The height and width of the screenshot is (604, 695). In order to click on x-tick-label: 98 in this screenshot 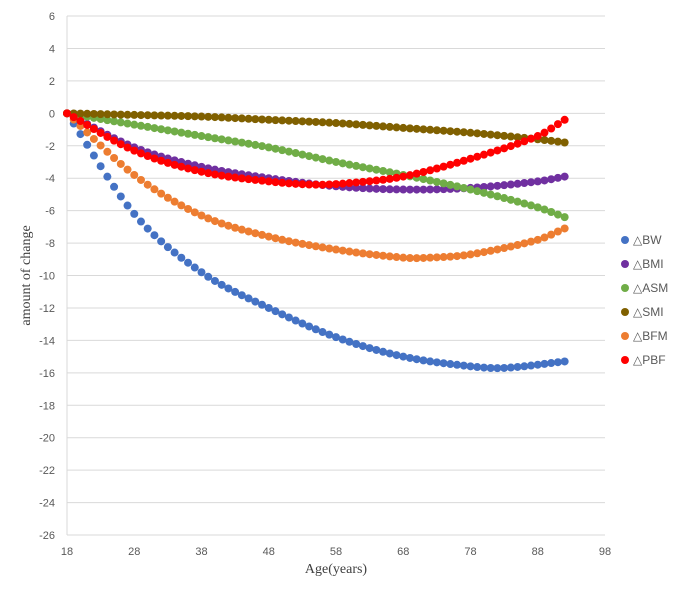, I will do `click(605, 552)`.